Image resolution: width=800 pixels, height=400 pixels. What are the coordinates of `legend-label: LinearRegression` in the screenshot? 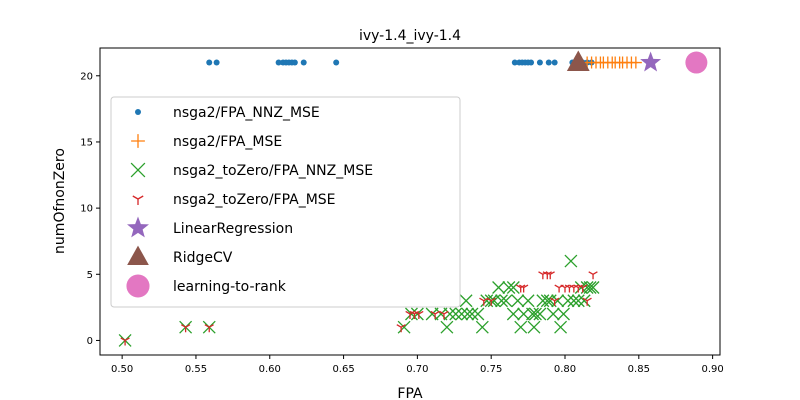 It's located at (233, 229).